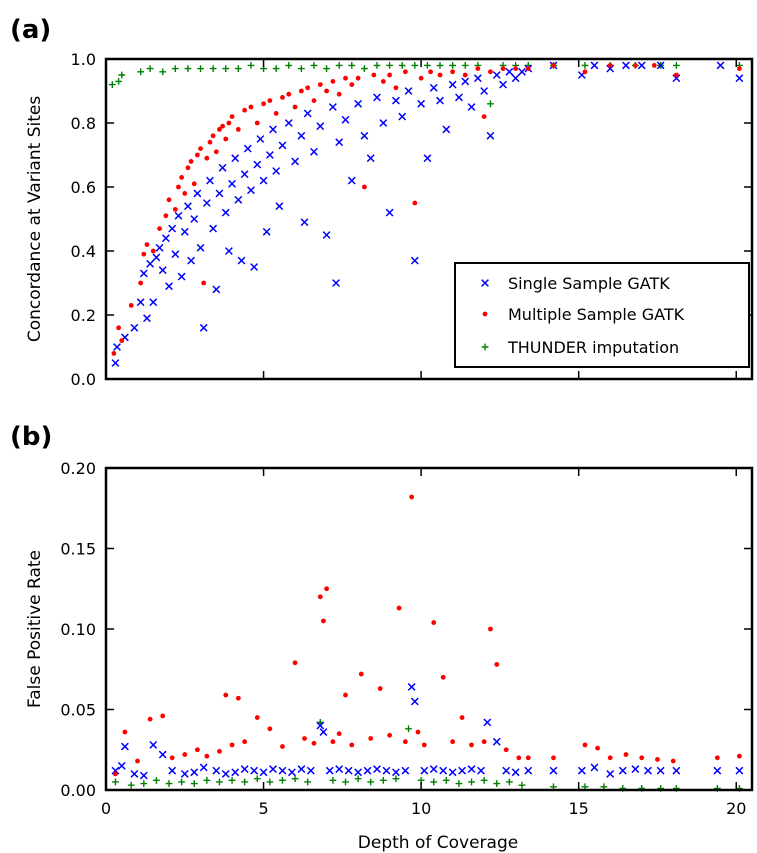 The image size is (757, 853). Describe the element at coordinates (438, 843) in the screenshot. I see `panel-b-xlabel: Depth of Coverage` at that location.